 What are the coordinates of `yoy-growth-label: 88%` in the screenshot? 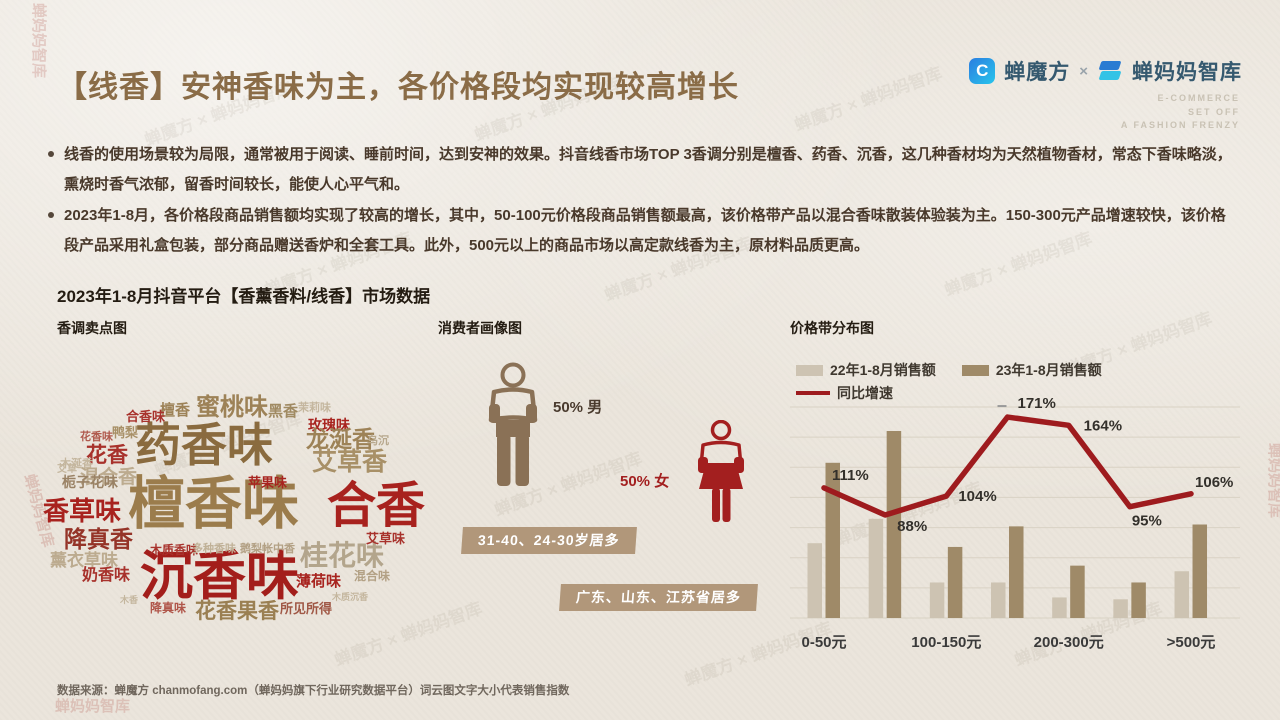 It's located at (912, 526).